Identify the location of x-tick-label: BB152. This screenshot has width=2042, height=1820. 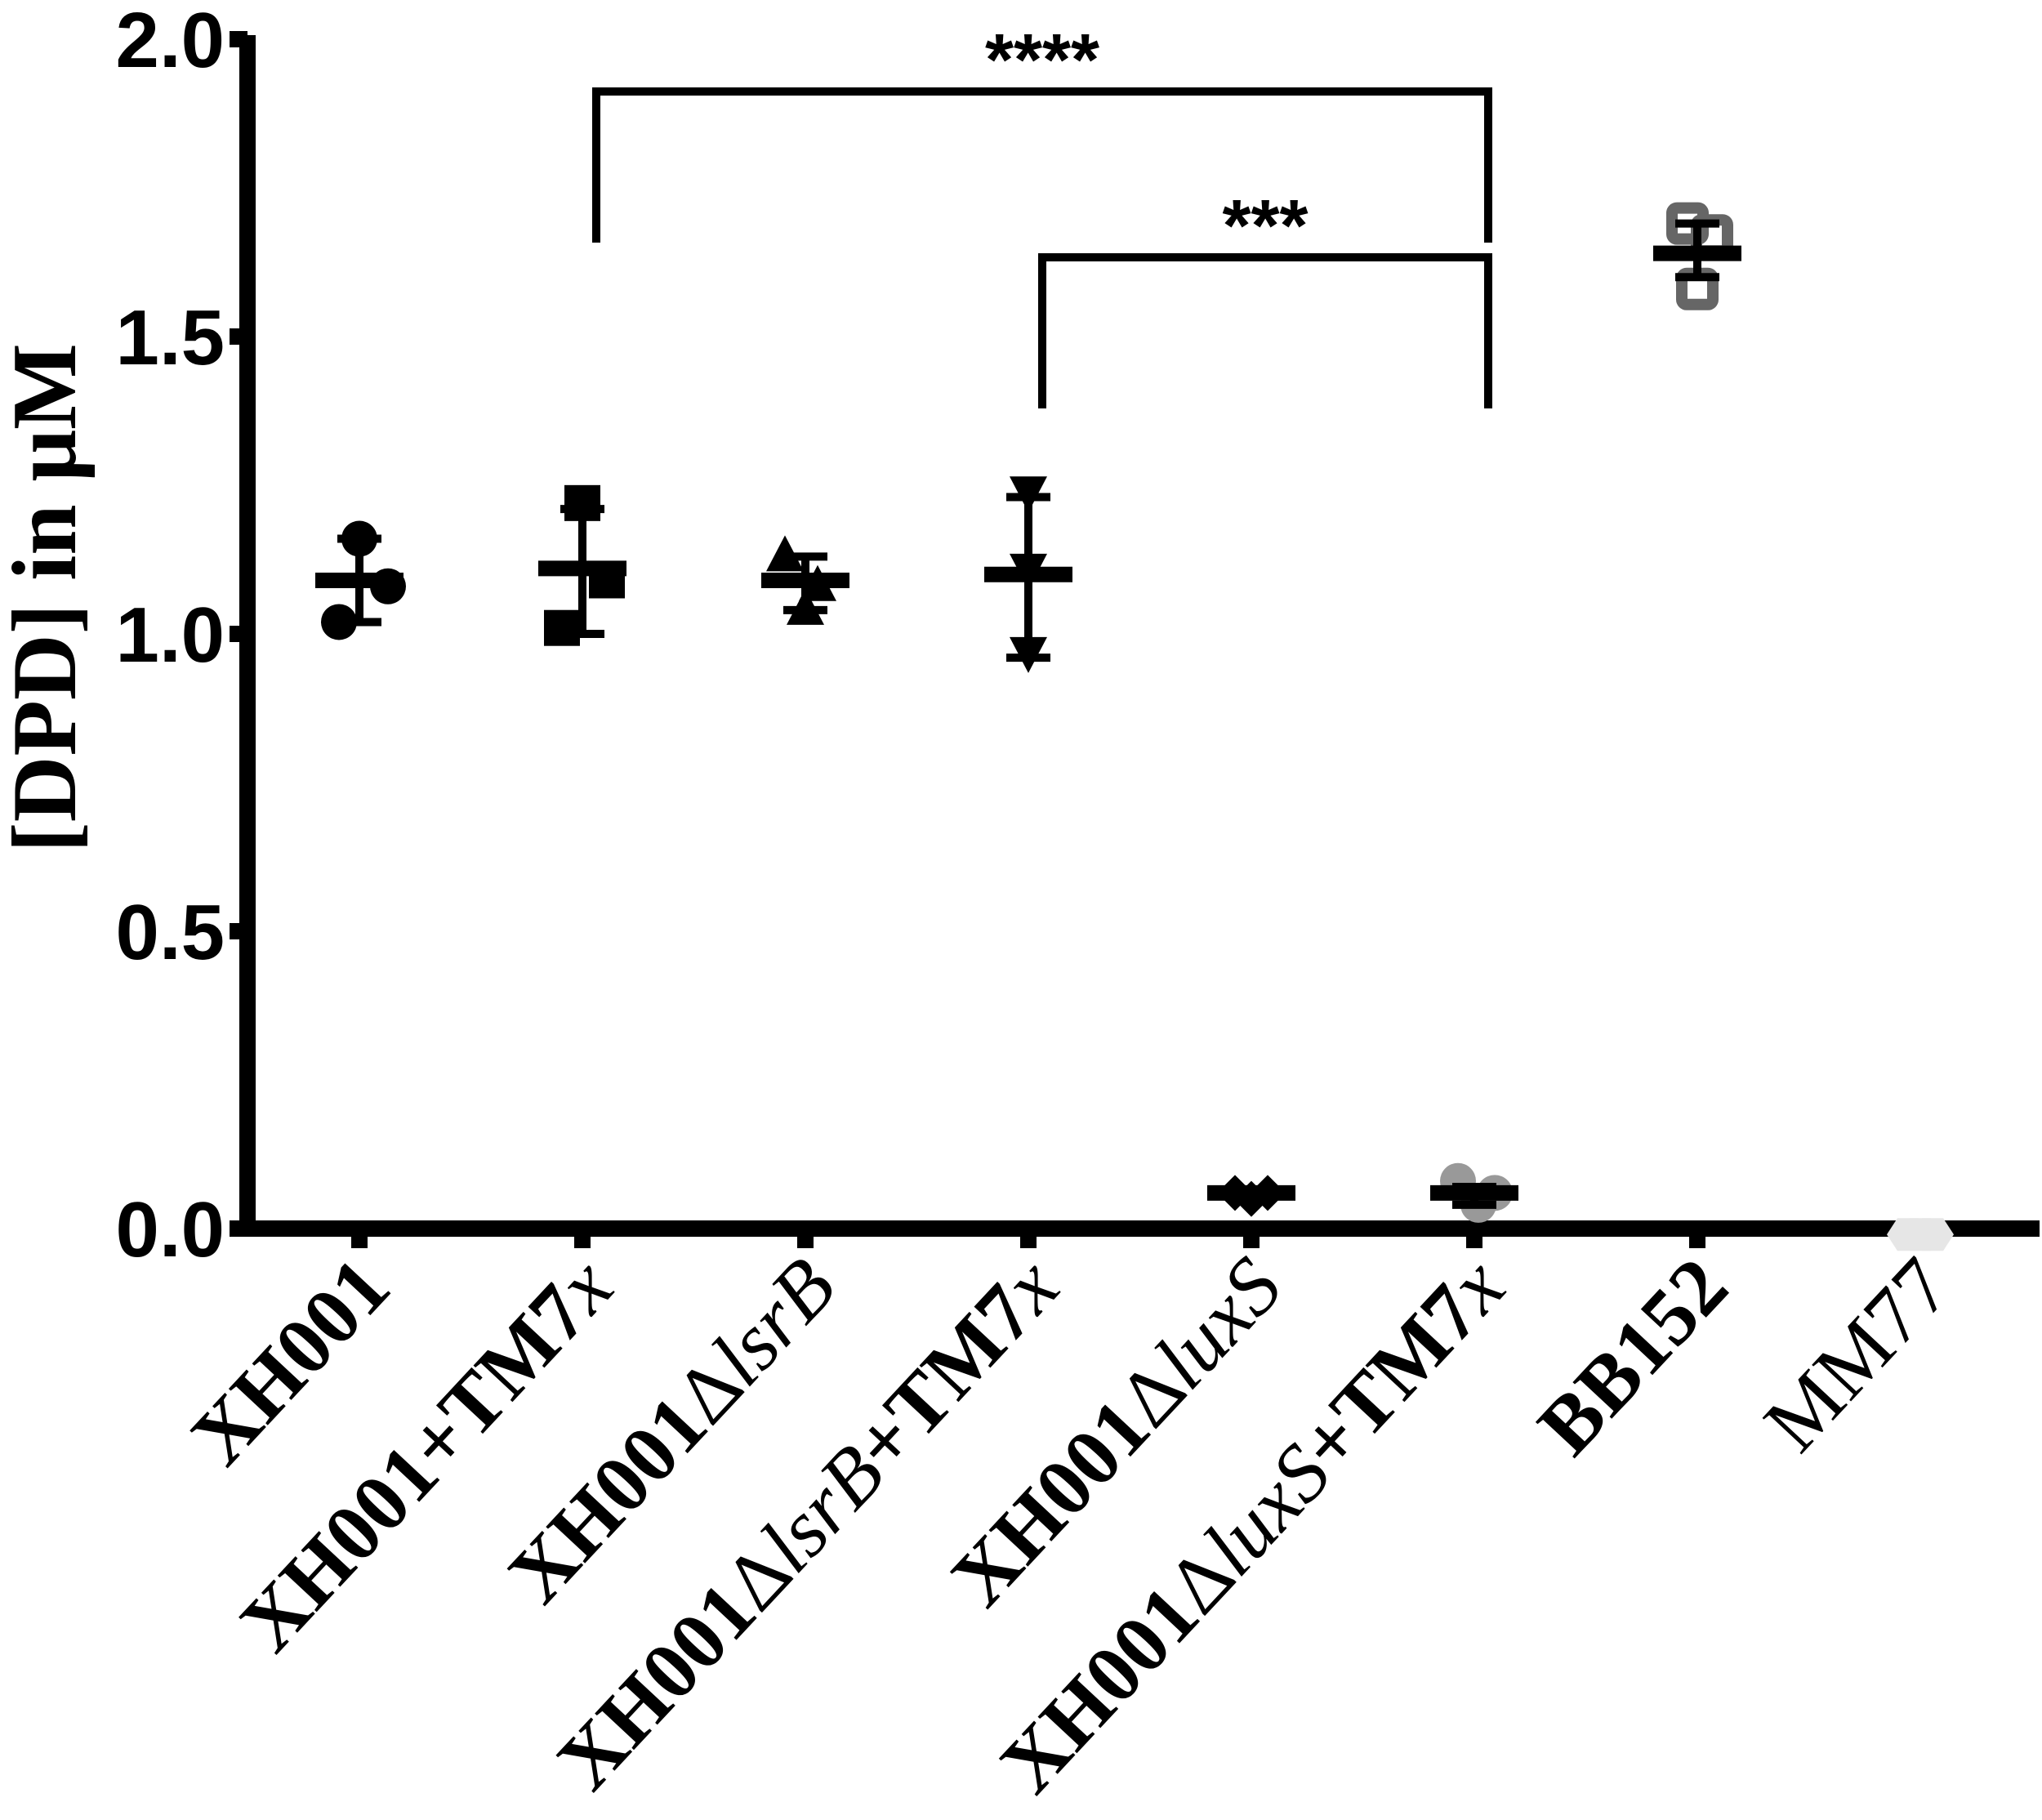
(1633, 1357).